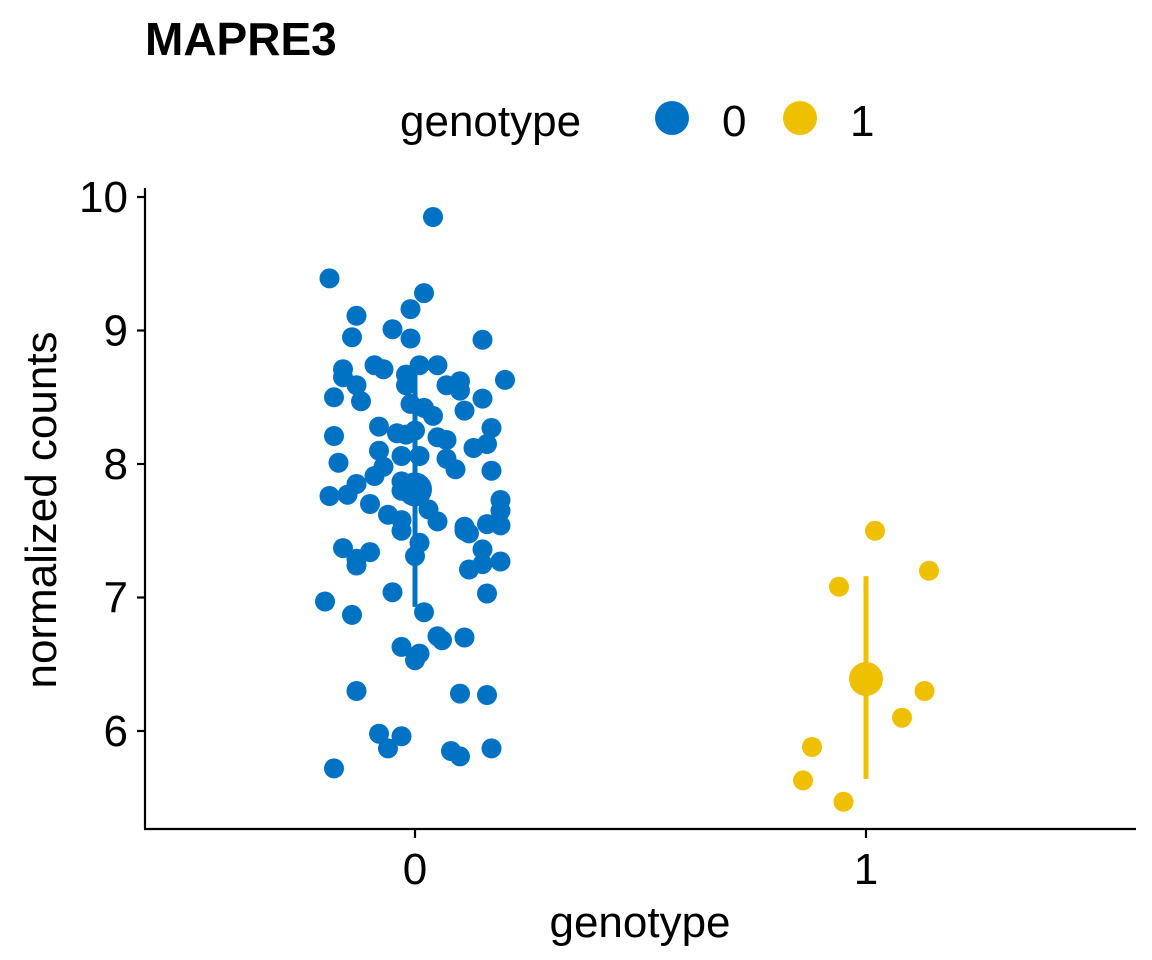 This screenshot has height=960, width=1152. Describe the element at coordinates (116, 731) in the screenshot. I see `y-tick-label-6: 6` at that location.